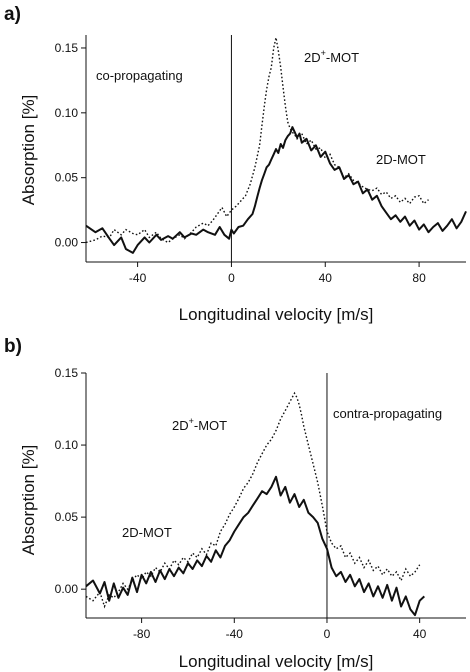 This screenshot has width=470, height=672. Describe the element at coordinates (28, 500) in the screenshot. I see `panel-b-ylabel: Absorption [%]` at that location.